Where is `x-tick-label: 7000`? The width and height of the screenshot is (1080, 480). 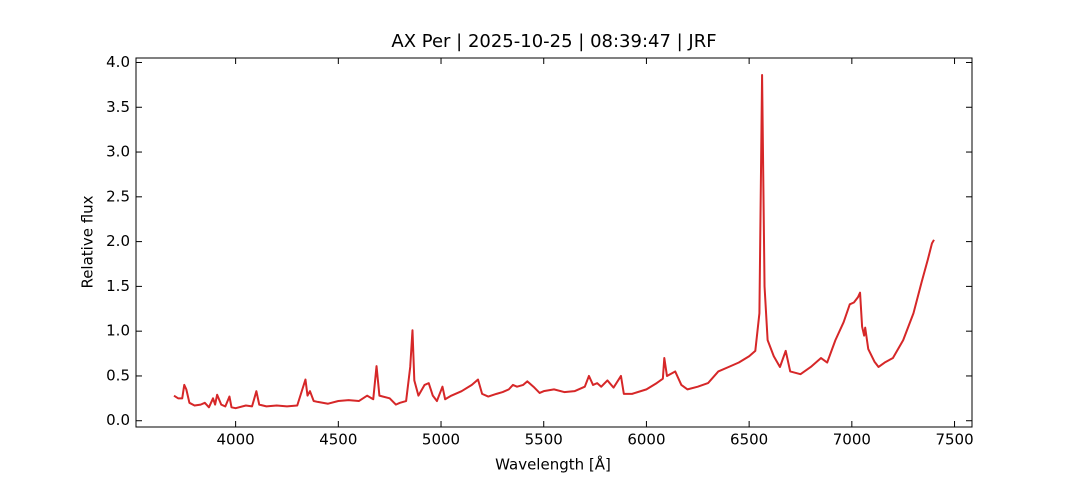 x-tick-label: 7000 is located at coordinates (852, 440).